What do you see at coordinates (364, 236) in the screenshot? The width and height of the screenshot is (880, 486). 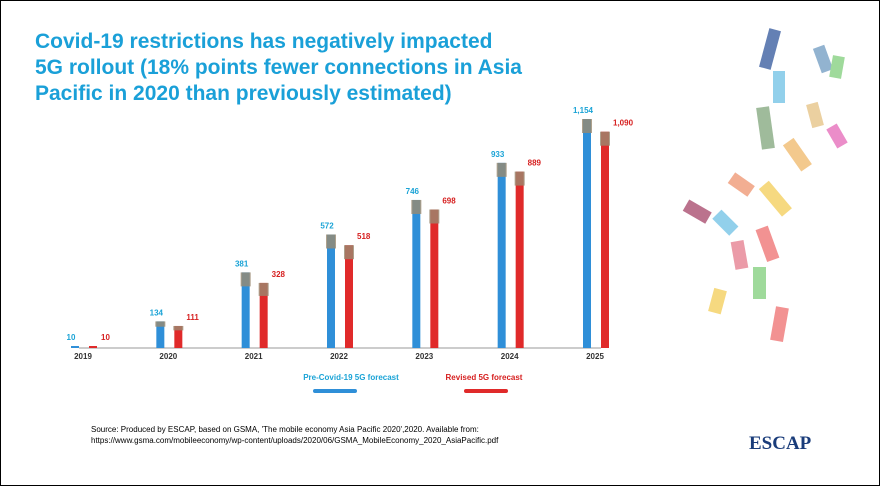 I see `value-label: 518` at bounding box center [364, 236].